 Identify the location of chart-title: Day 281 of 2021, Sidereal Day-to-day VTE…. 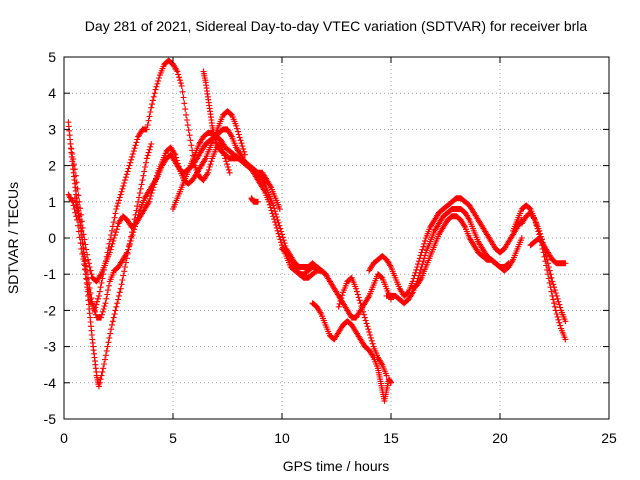
(336, 26).